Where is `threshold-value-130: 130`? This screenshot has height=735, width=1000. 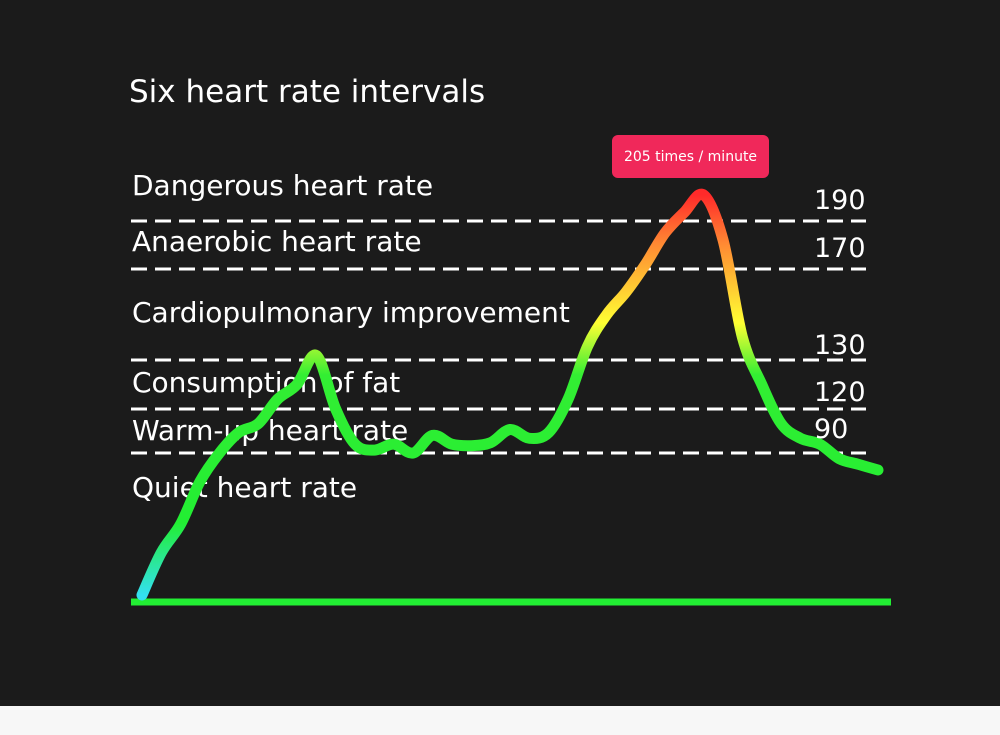 threshold-value-130: 130 is located at coordinates (840, 345).